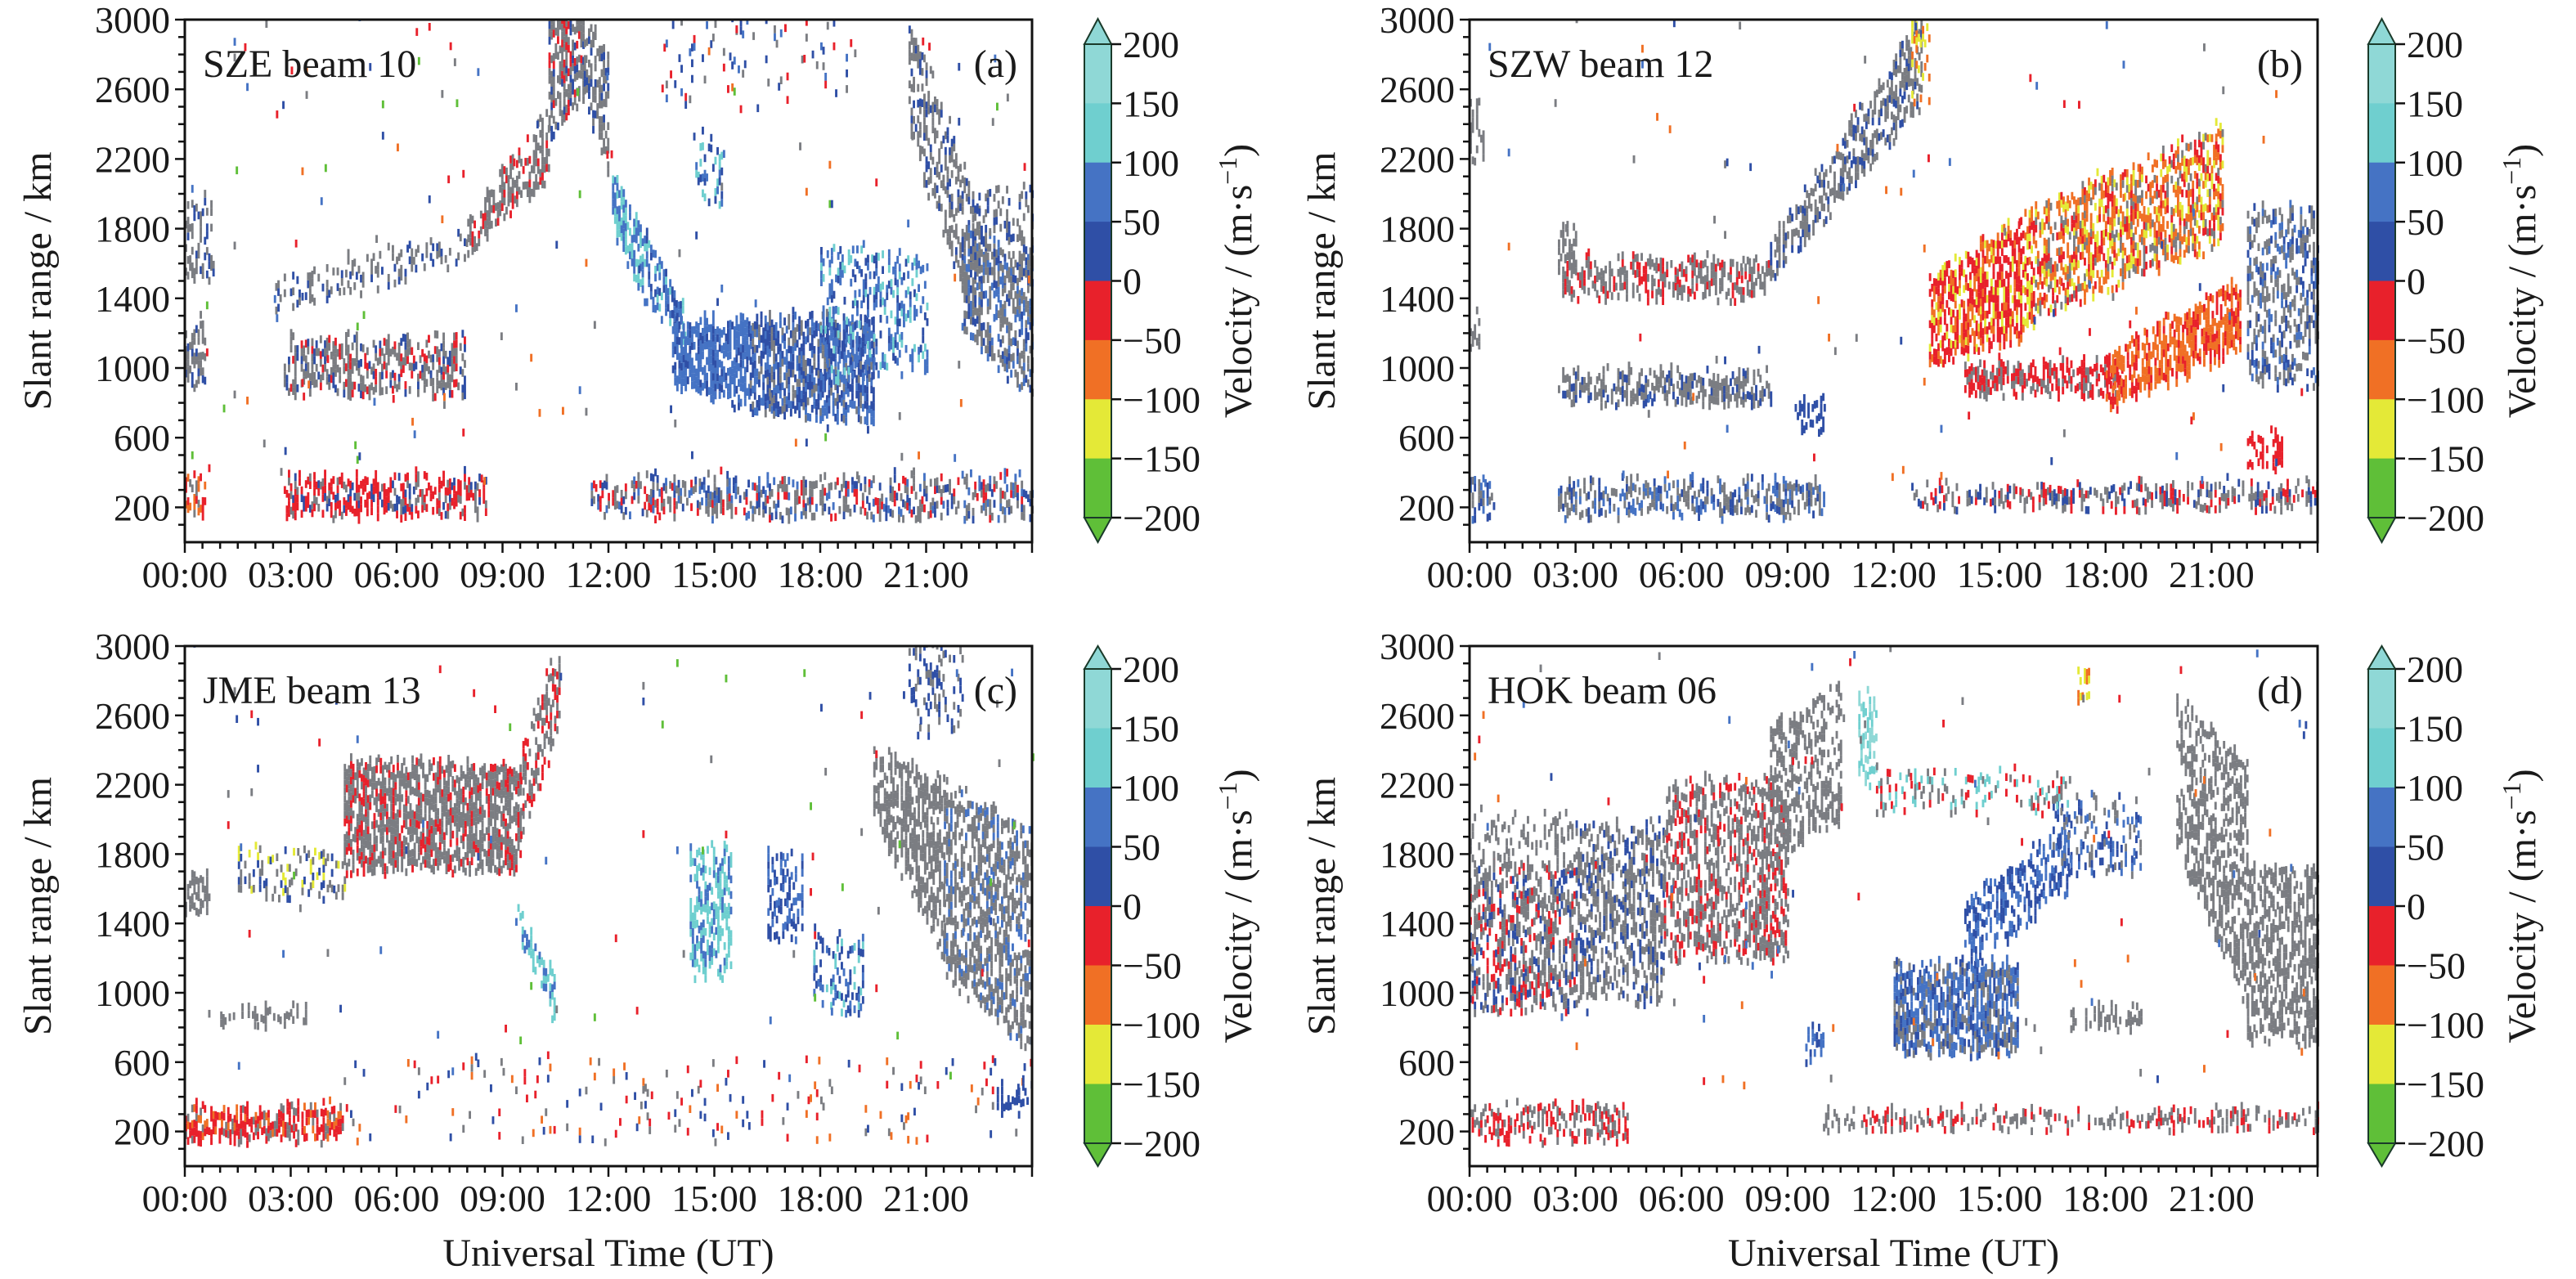 The height and width of the screenshot is (1279, 2576). Describe the element at coordinates (1239, 150) in the screenshot. I see `colorbar-label-close: )` at that location.